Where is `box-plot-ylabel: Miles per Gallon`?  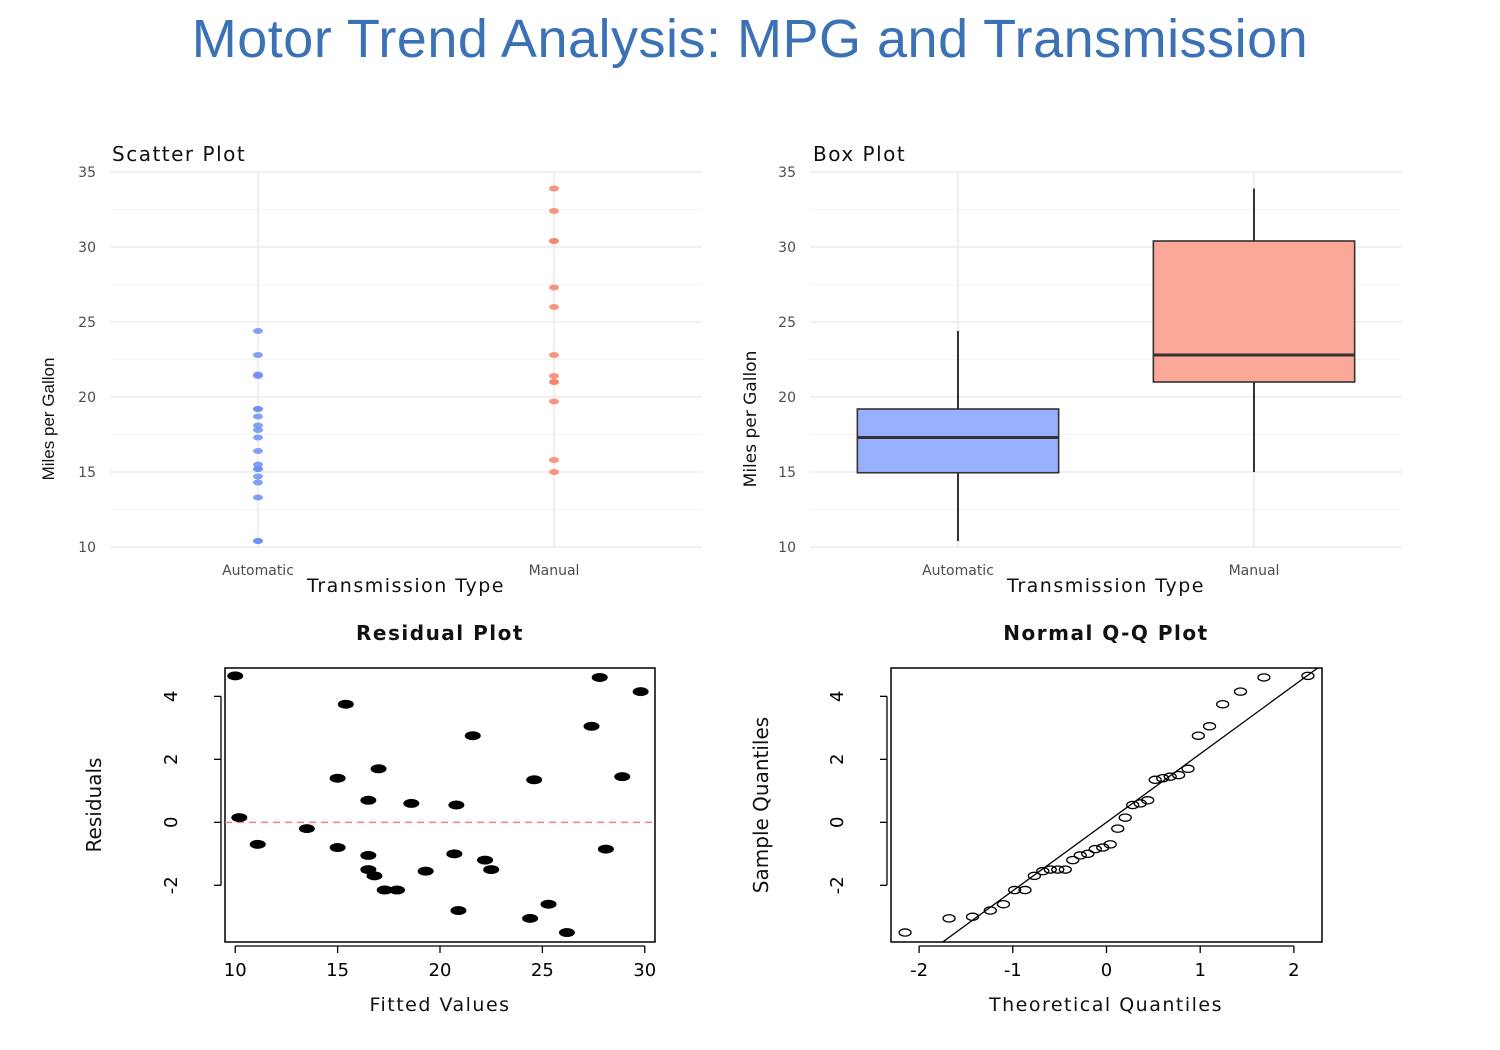
box-plot-ylabel: Miles per Gallon is located at coordinates (751, 419).